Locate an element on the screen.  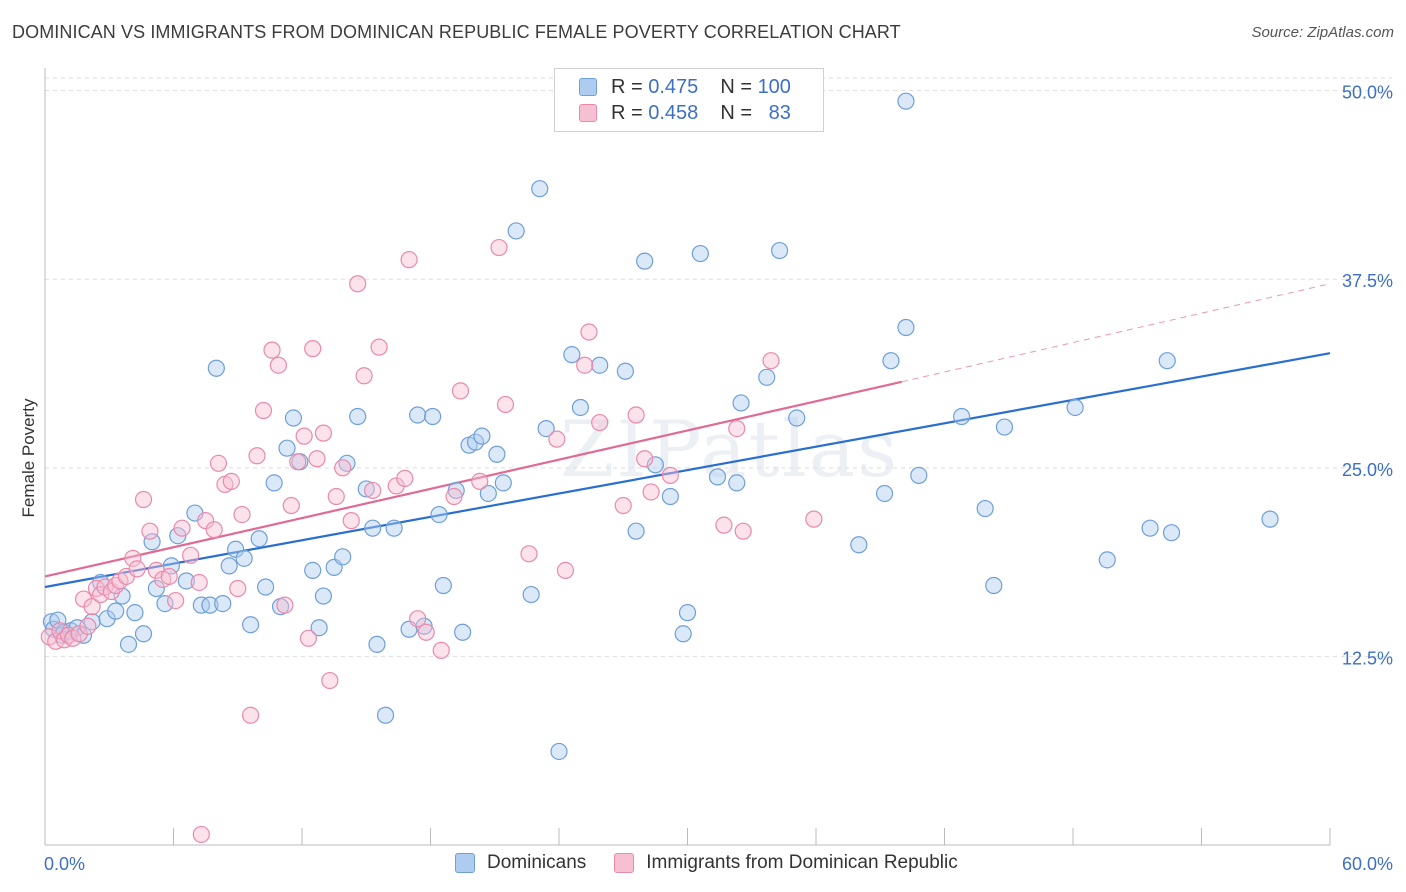
legend-item-immigrants: Immigrants from Dominican Republic is located at coordinates (786, 863).